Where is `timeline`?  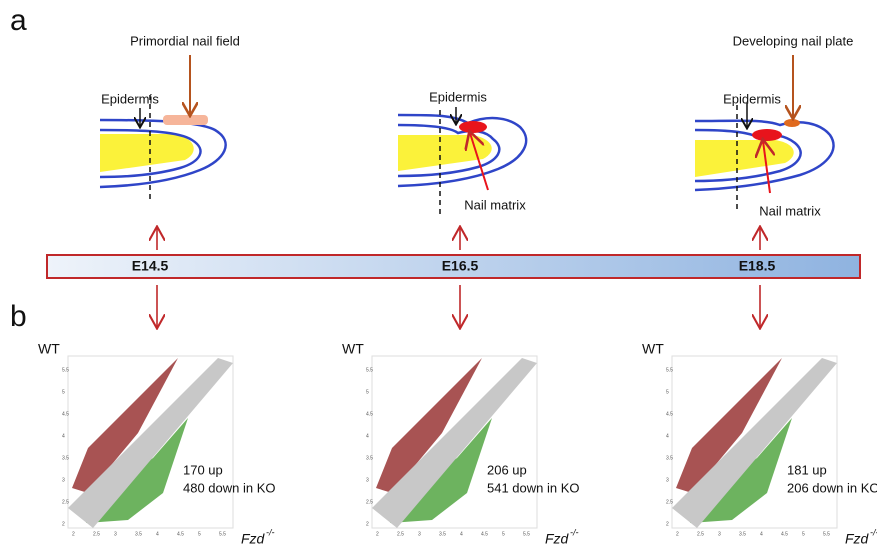 timeline is located at coordinates (453, 266).